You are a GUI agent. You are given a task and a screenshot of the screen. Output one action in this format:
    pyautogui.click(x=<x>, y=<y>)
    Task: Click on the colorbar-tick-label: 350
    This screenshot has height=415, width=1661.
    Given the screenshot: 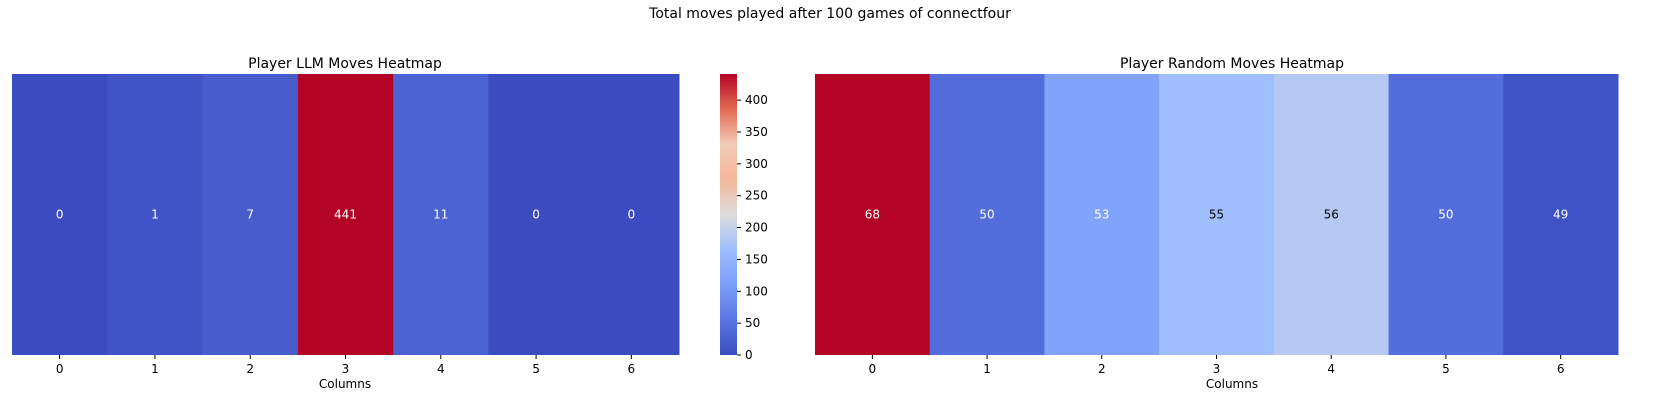 What is the action you would take?
    pyautogui.click(x=756, y=132)
    